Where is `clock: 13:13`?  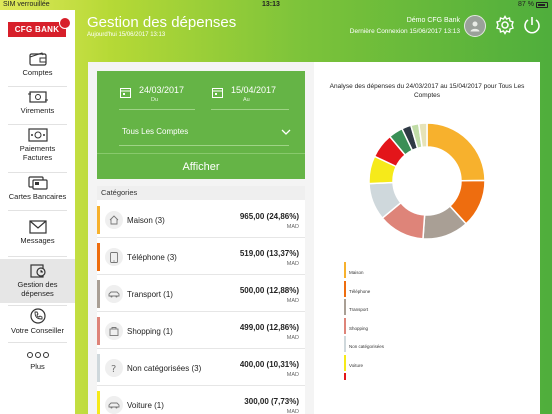
clock: 13:13 is located at coordinates (271, 4).